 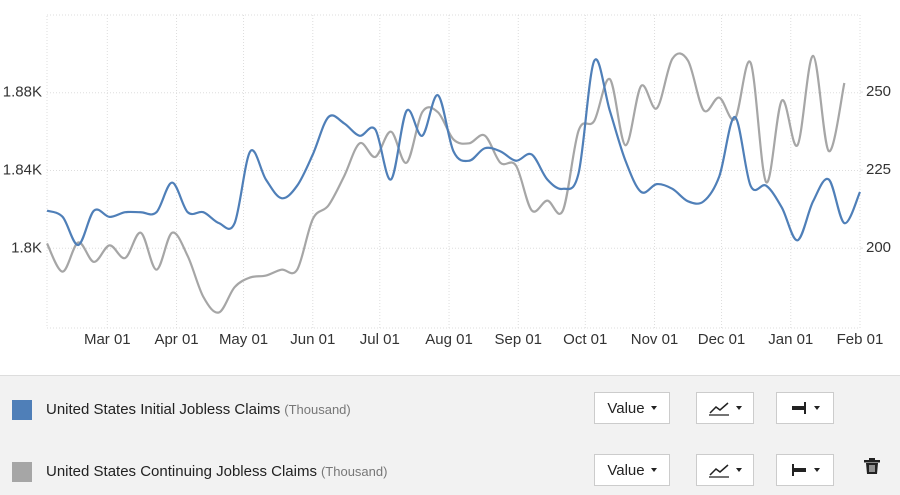 What do you see at coordinates (22, 169) in the screenshot?
I see `y-tick-label: 1.84K` at bounding box center [22, 169].